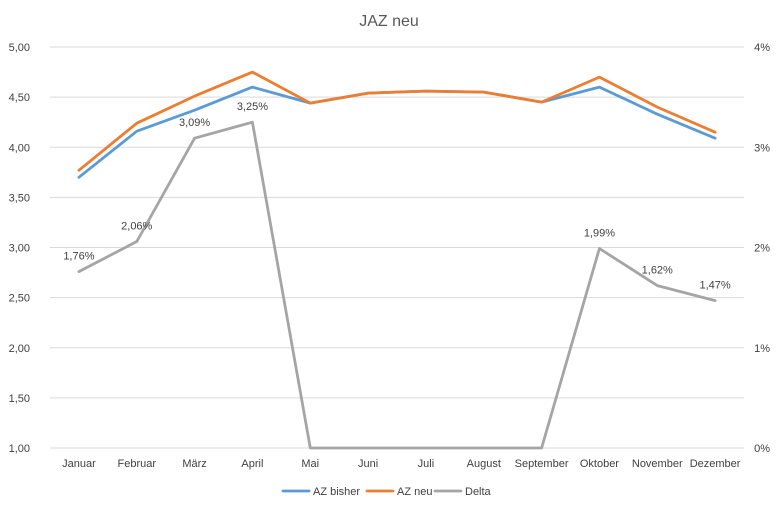 The width and height of the screenshot is (779, 509). What do you see at coordinates (484, 464) in the screenshot?
I see `x-tick-label: August` at bounding box center [484, 464].